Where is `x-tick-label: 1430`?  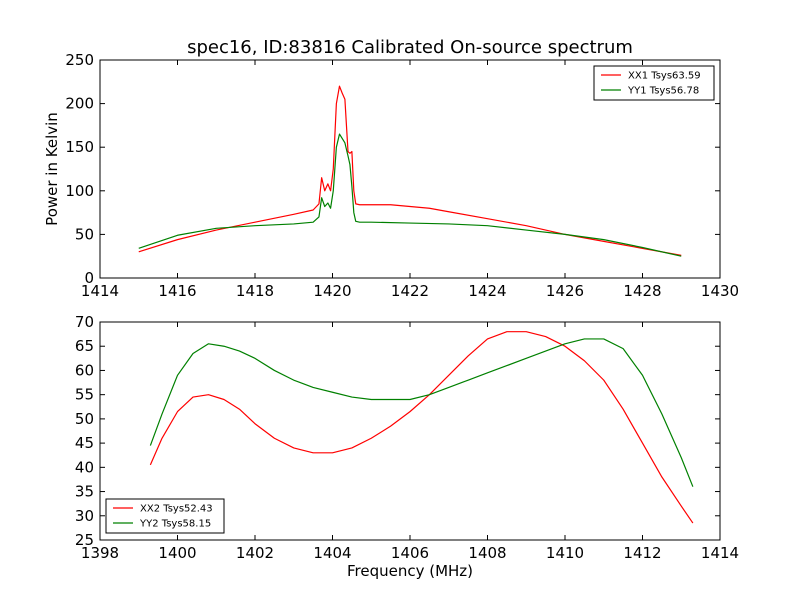
x-tick-label: 1430 is located at coordinates (720, 291).